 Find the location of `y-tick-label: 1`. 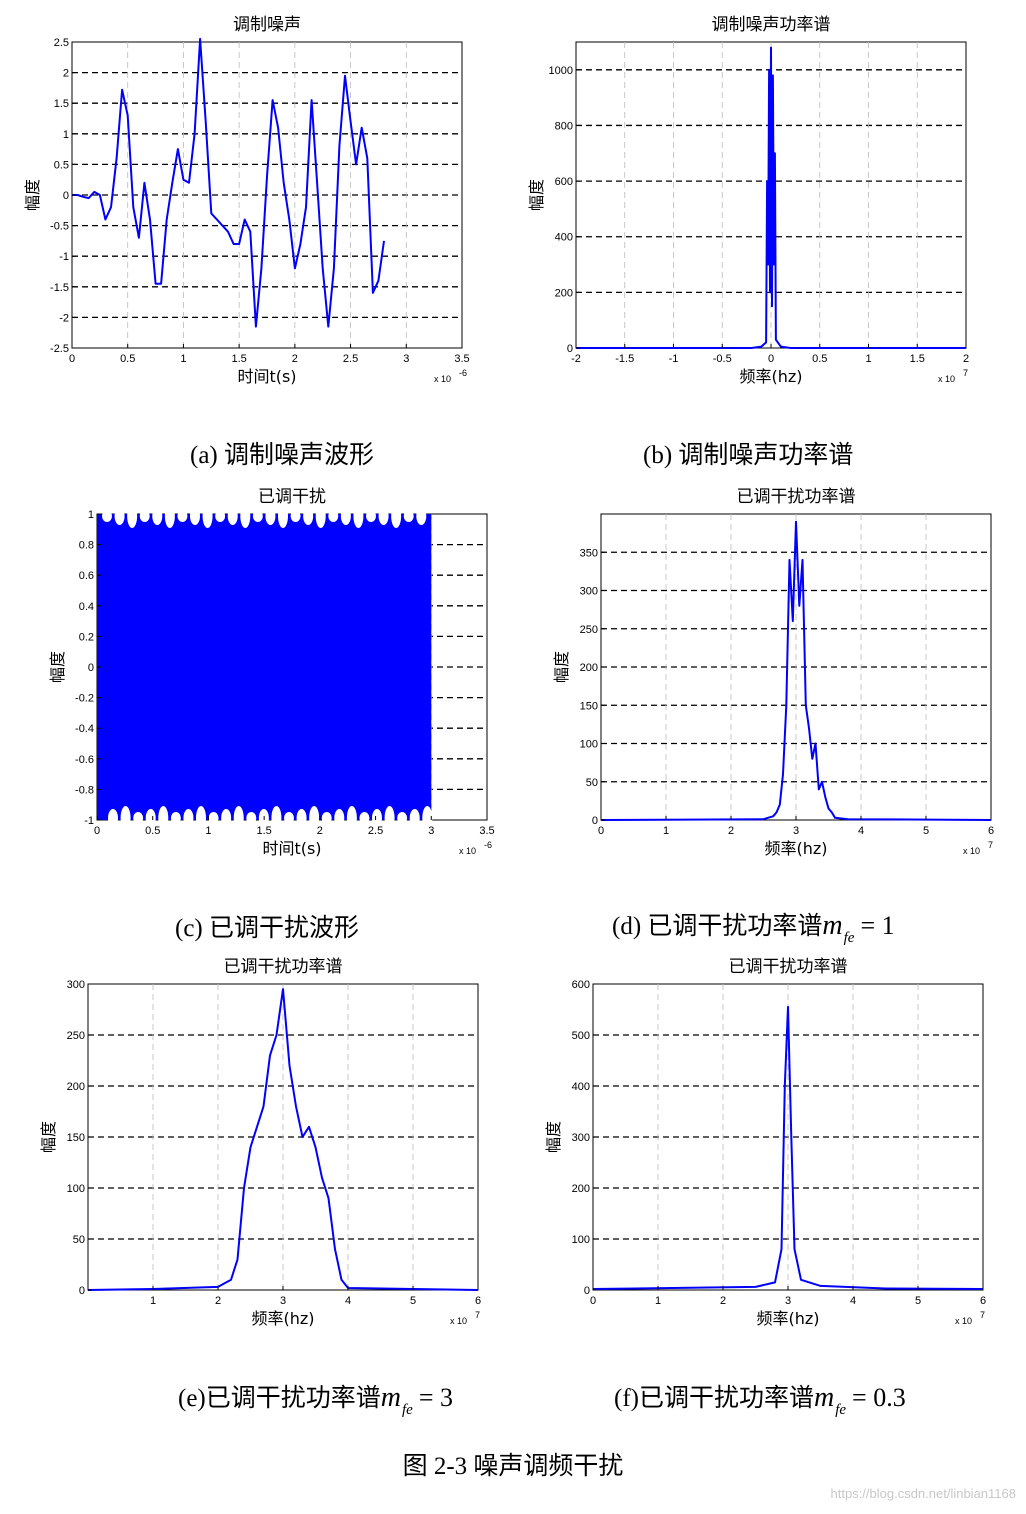

y-tick-label: 1 is located at coordinates (66, 135).